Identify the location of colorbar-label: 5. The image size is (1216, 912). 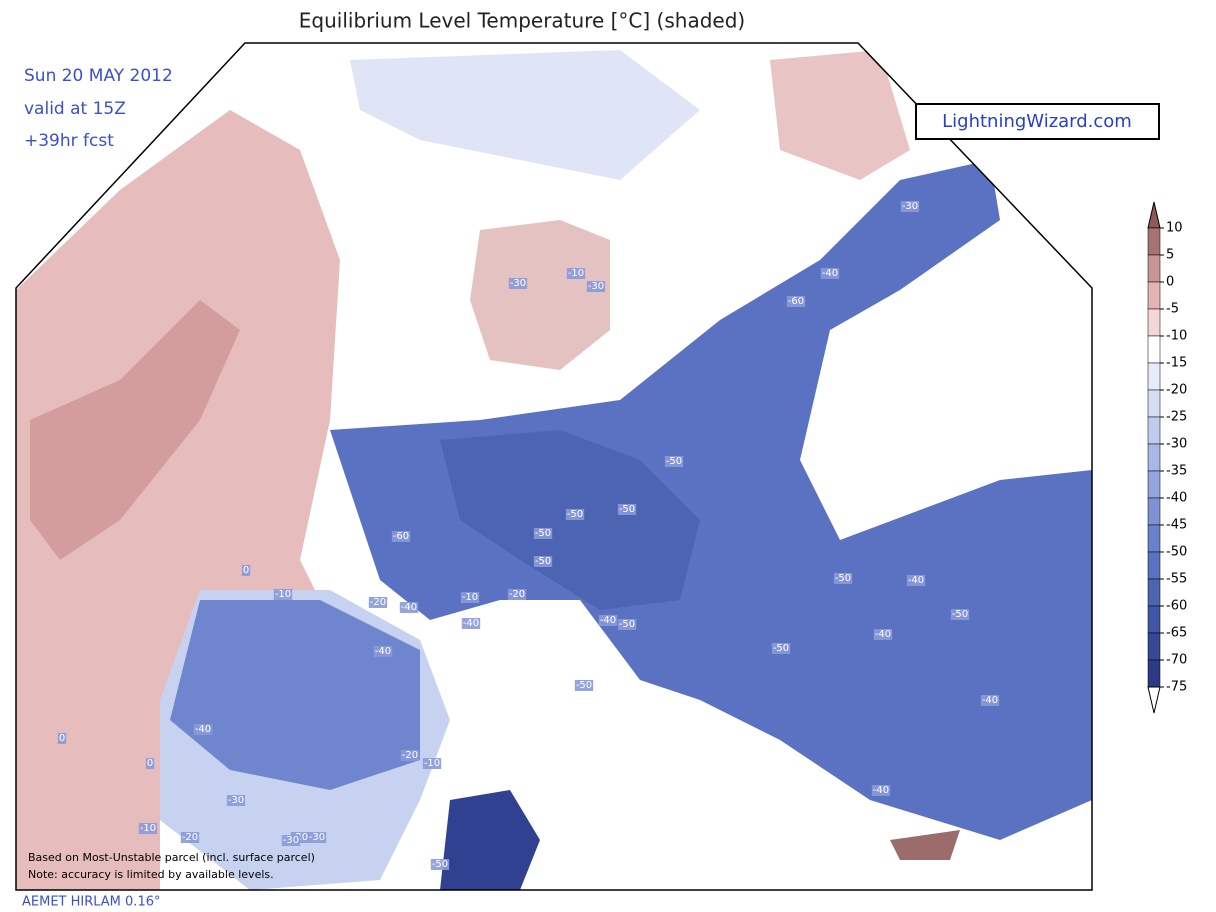
(1170, 255).